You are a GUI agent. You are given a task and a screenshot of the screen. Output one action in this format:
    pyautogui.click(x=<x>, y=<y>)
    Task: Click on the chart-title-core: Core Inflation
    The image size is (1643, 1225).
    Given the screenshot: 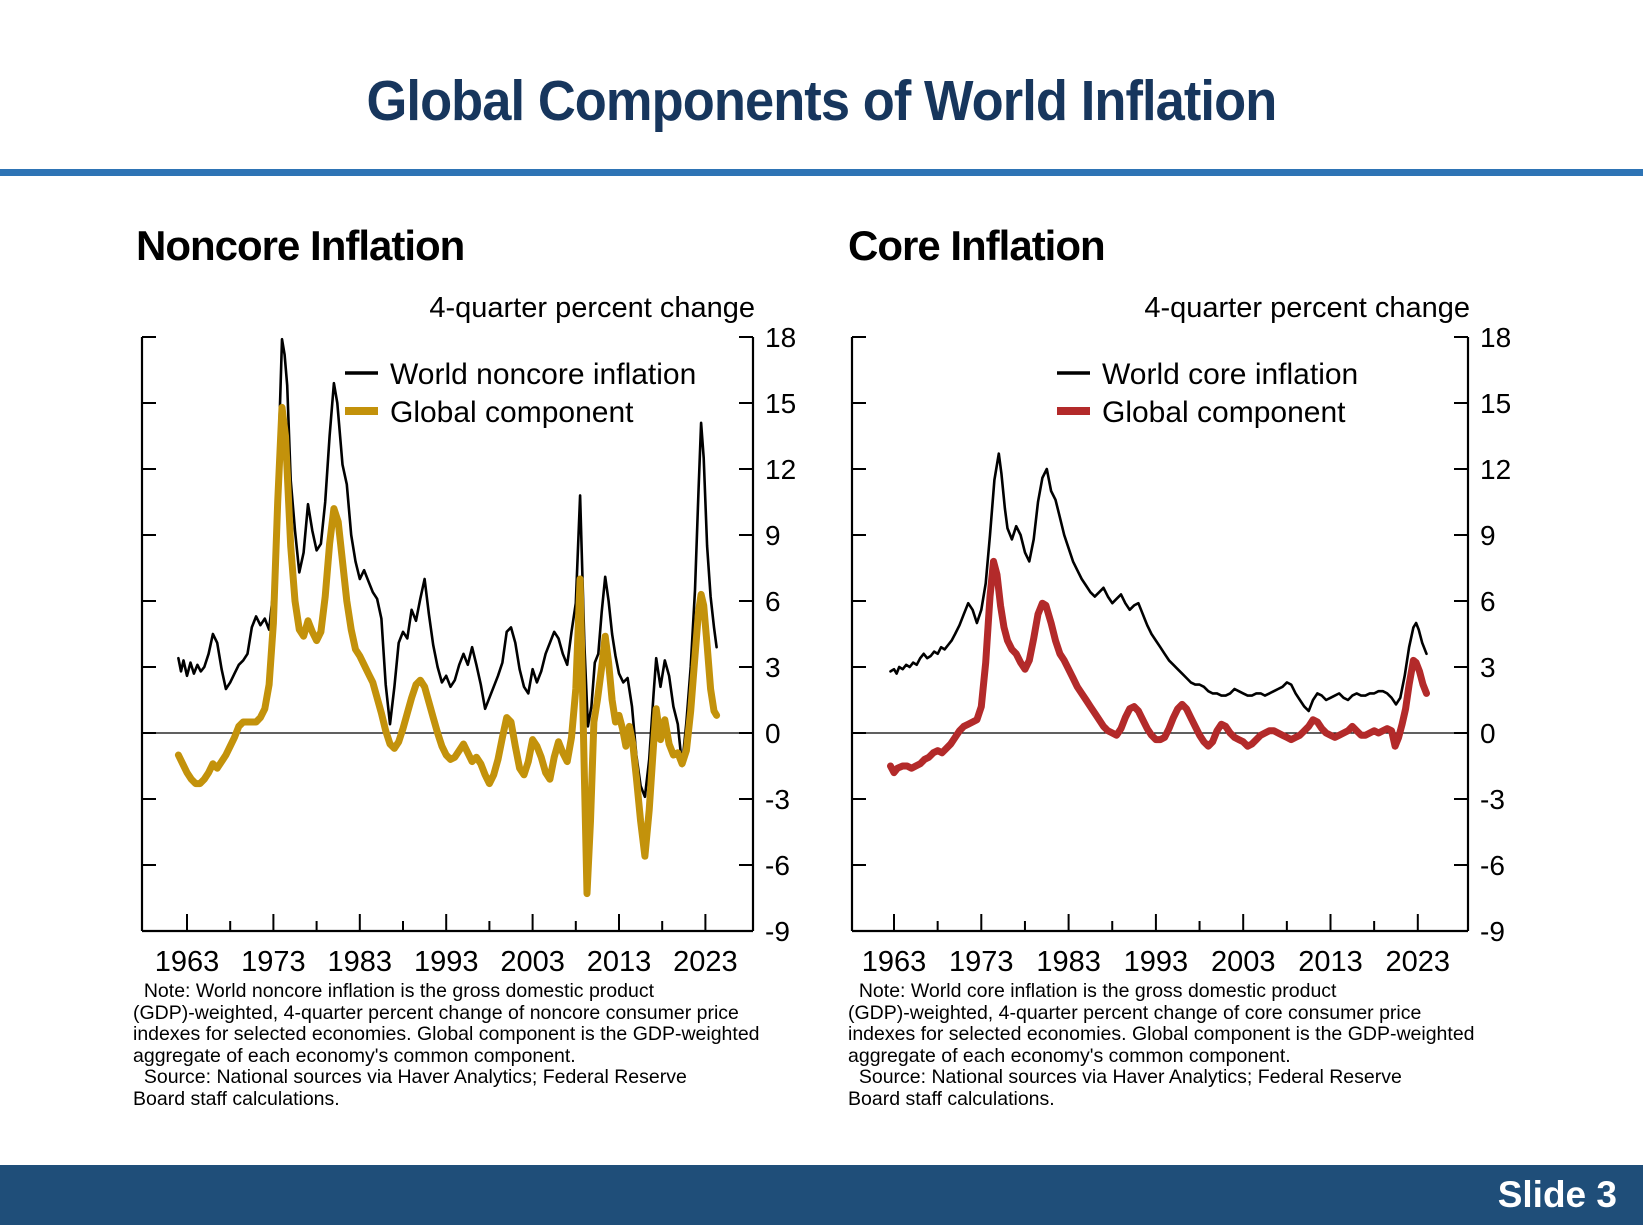 What is the action you would take?
    pyautogui.click(x=977, y=245)
    